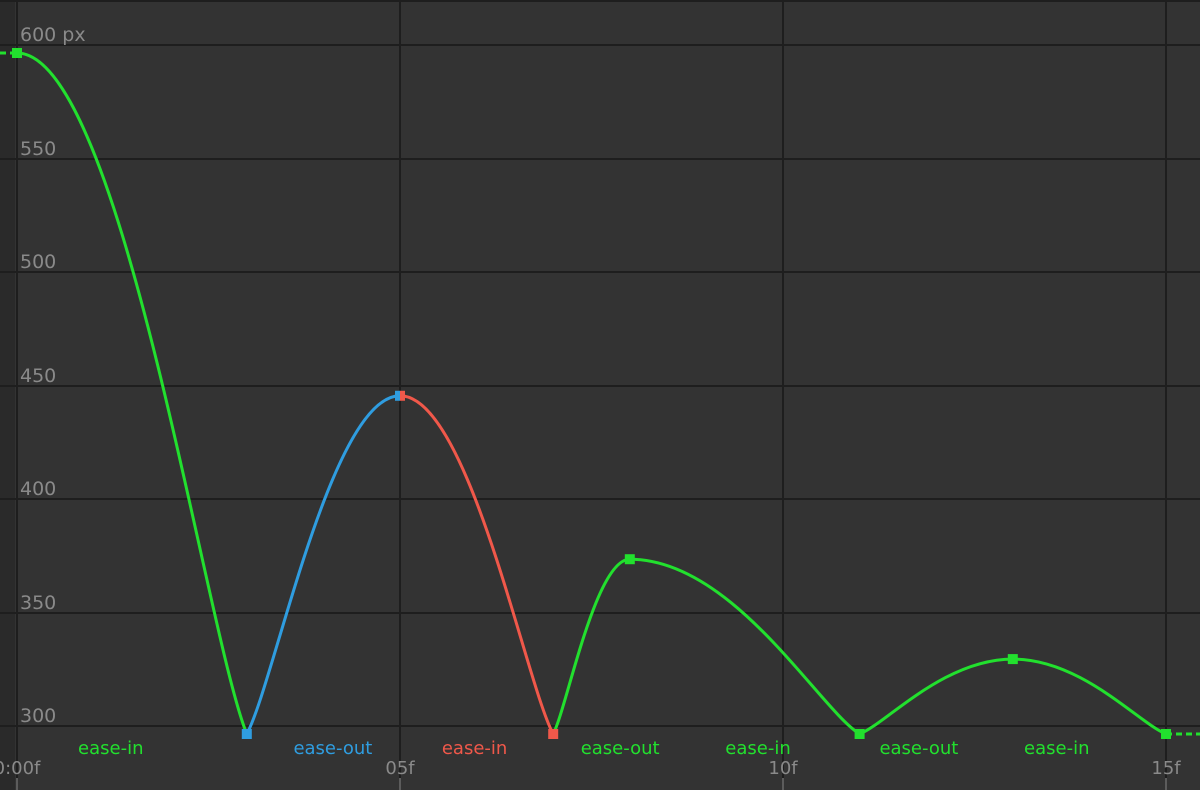 The height and width of the screenshot is (790, 1200). Describe the element at coordinates (400, 768) in the screenshot. I see `x-tick-label: 05f` at that location.